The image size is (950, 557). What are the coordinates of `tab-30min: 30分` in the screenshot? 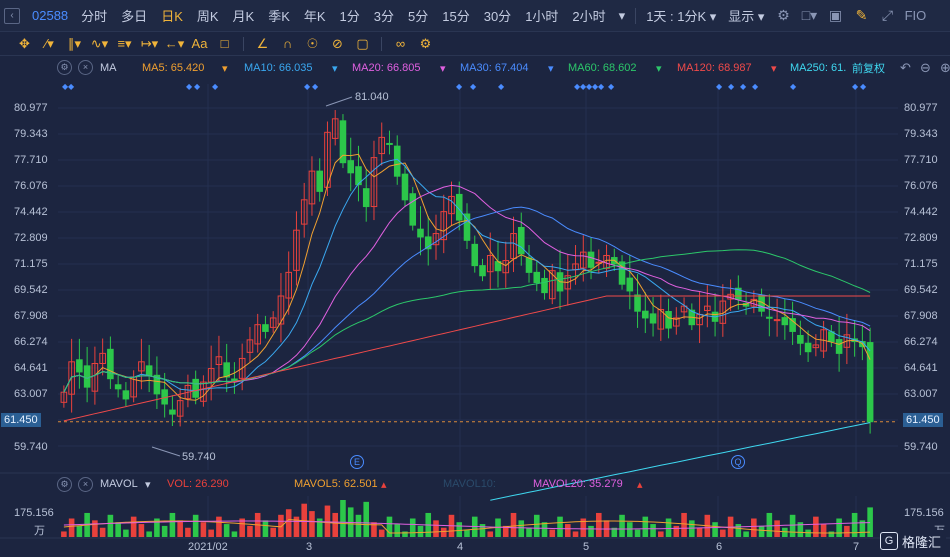 It's located at (497, 16).